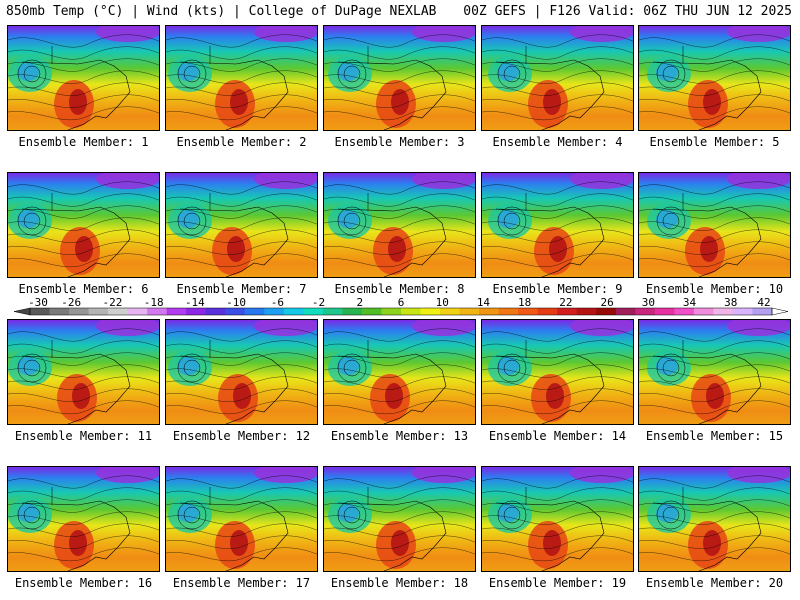 The width and height of the screenshot is (800, 600). I want to click on colorbar-tick-label: 2, so click(359, 302).